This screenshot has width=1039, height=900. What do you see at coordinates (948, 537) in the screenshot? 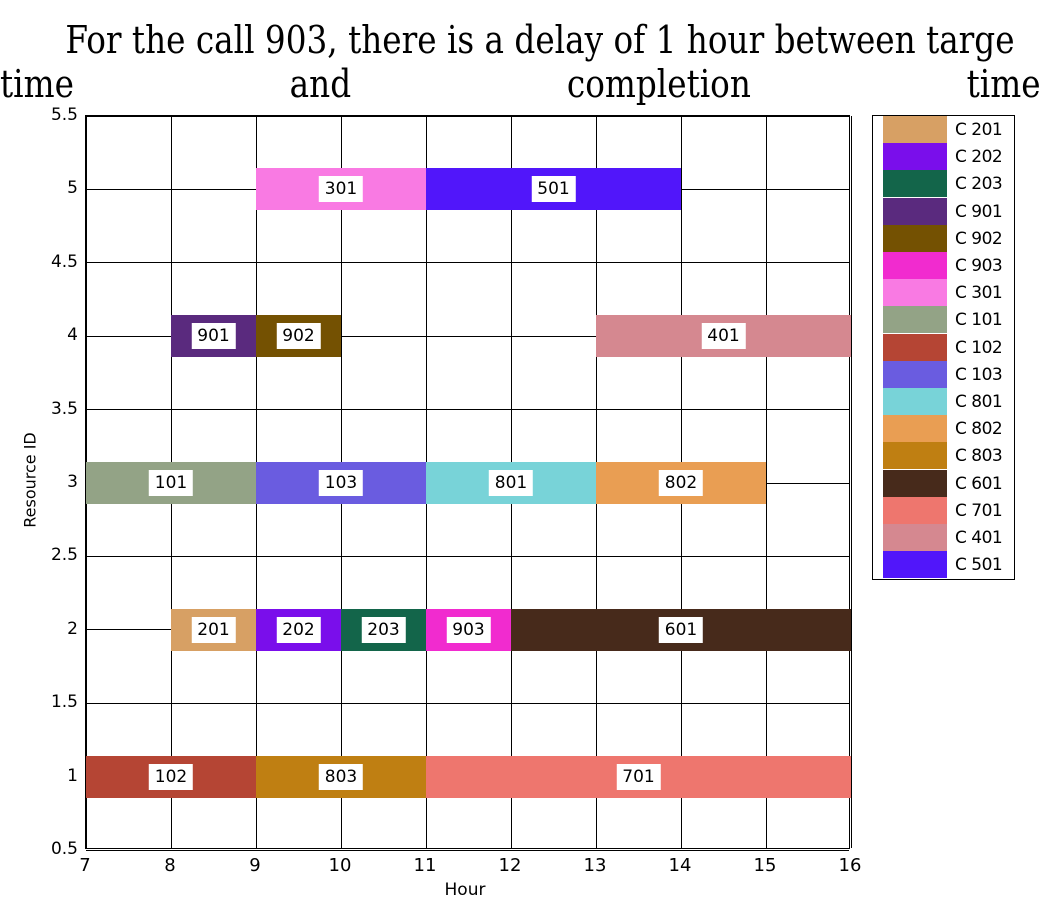
I see `legend-item: C 401` at bounding box center [948, 537].